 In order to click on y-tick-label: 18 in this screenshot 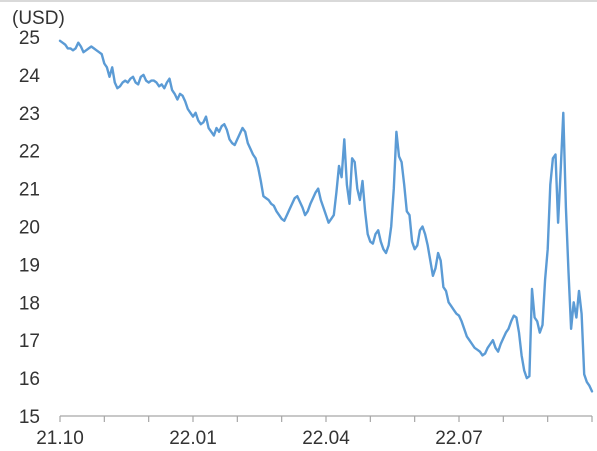, I will do `click(29, 303)`.